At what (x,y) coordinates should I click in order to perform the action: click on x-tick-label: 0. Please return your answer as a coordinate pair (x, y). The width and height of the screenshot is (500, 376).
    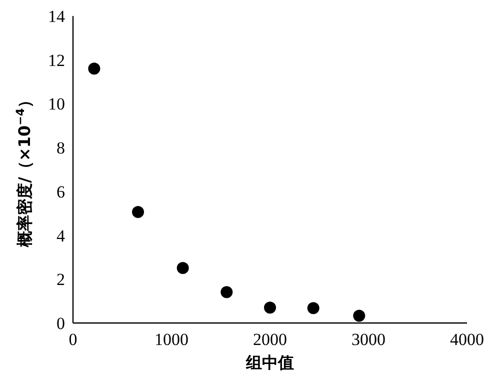
    Looking at the image, I should click on (73, 339).